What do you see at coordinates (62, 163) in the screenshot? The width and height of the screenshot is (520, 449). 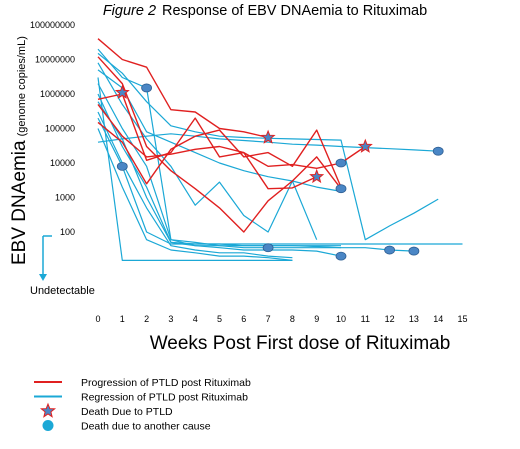 I see `y-tick-label: 10000` at bounding box center [62, 163].